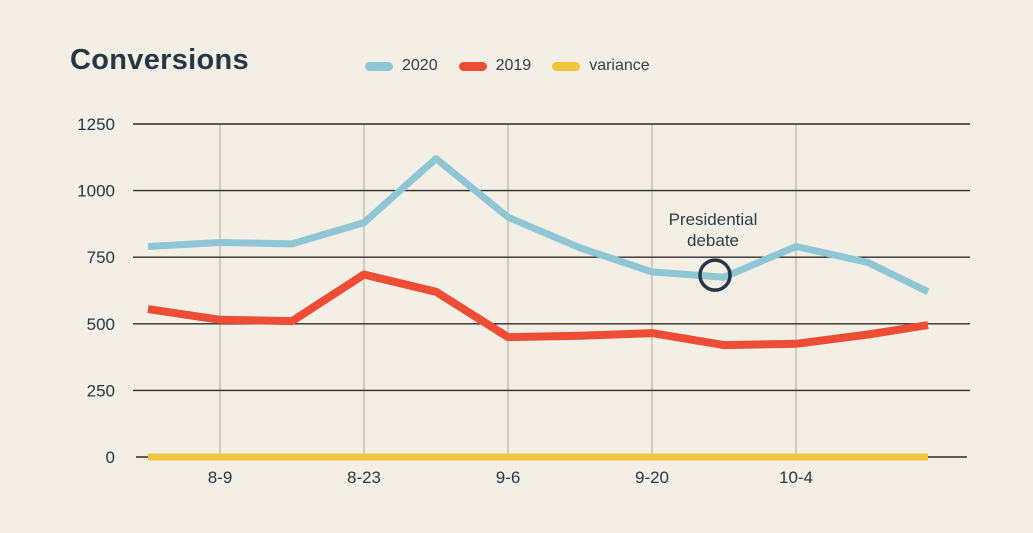  I want to click on legend-label-variance: variance, so click(619, 65).